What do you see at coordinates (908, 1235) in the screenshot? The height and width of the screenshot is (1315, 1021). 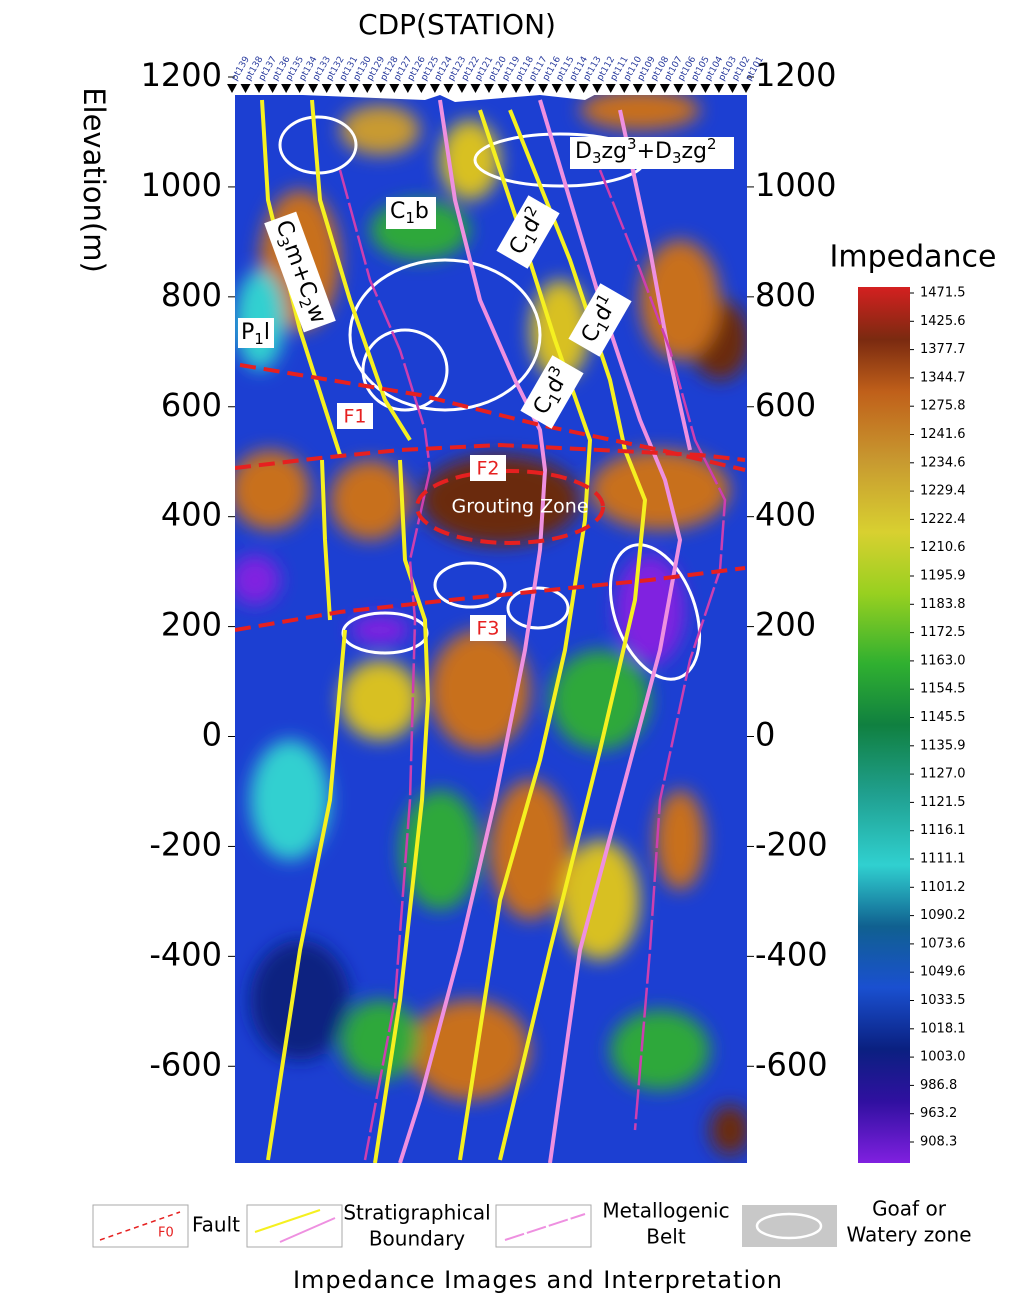 I see `legend-label: Watery zone` at bounding box center [908, 1235].